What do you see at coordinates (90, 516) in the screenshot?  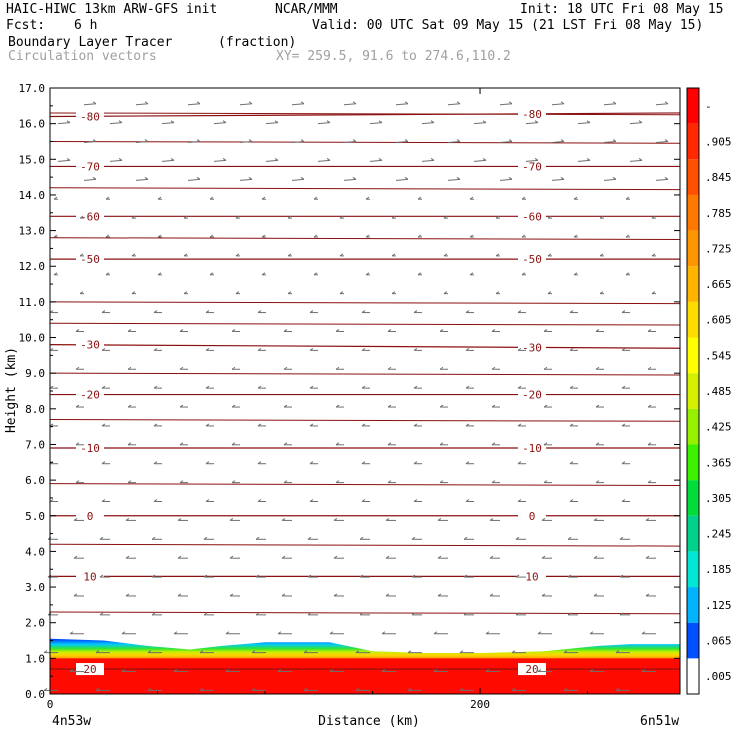 I see `isotherm-label: 0` at bounding box center [90, 516].